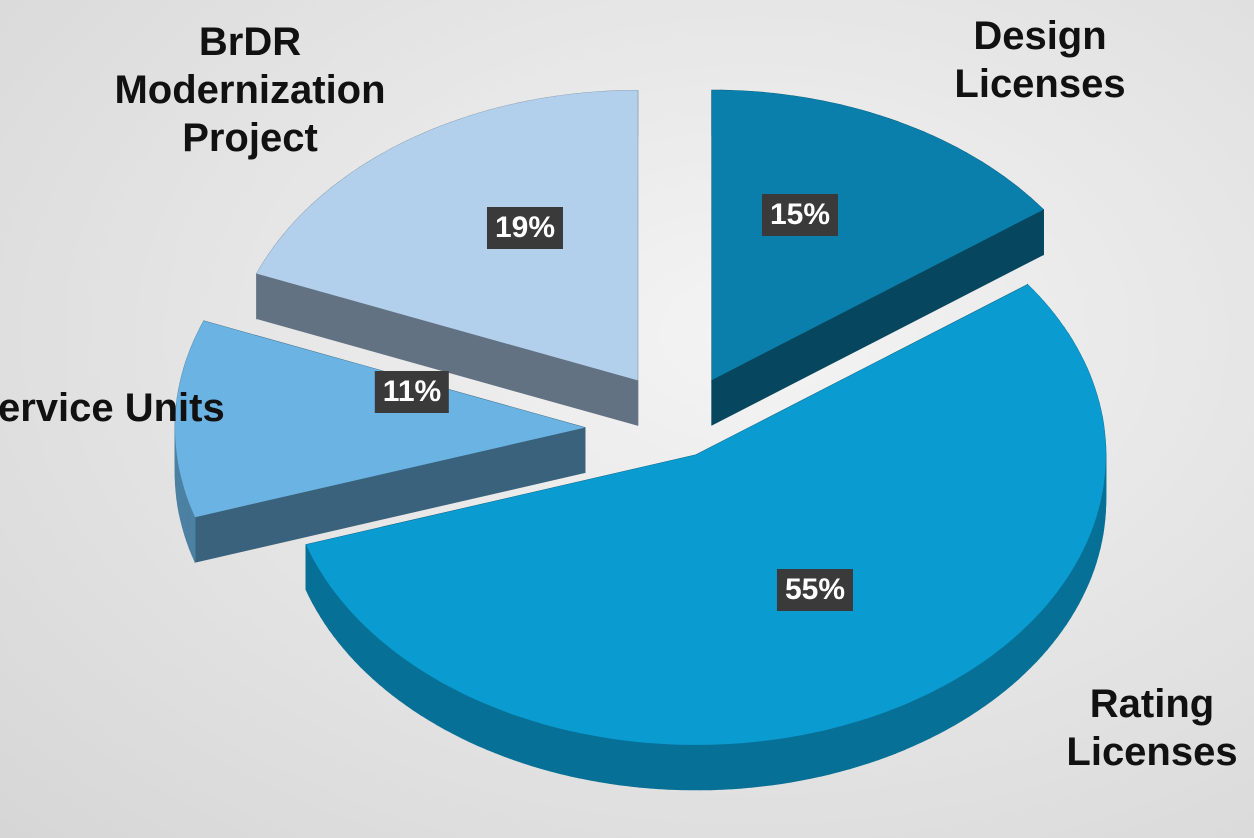 The width and height of the screenshot is (1254, 838). I want to click on value-label: 19%, so click(525, 228).